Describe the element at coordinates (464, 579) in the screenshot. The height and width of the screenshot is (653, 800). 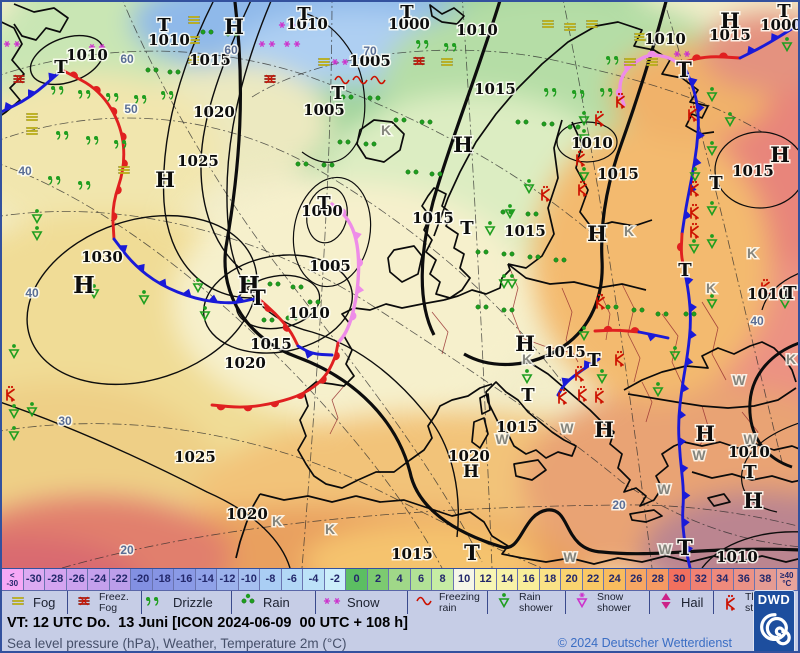
I see `scale-cell: 10` at that location.